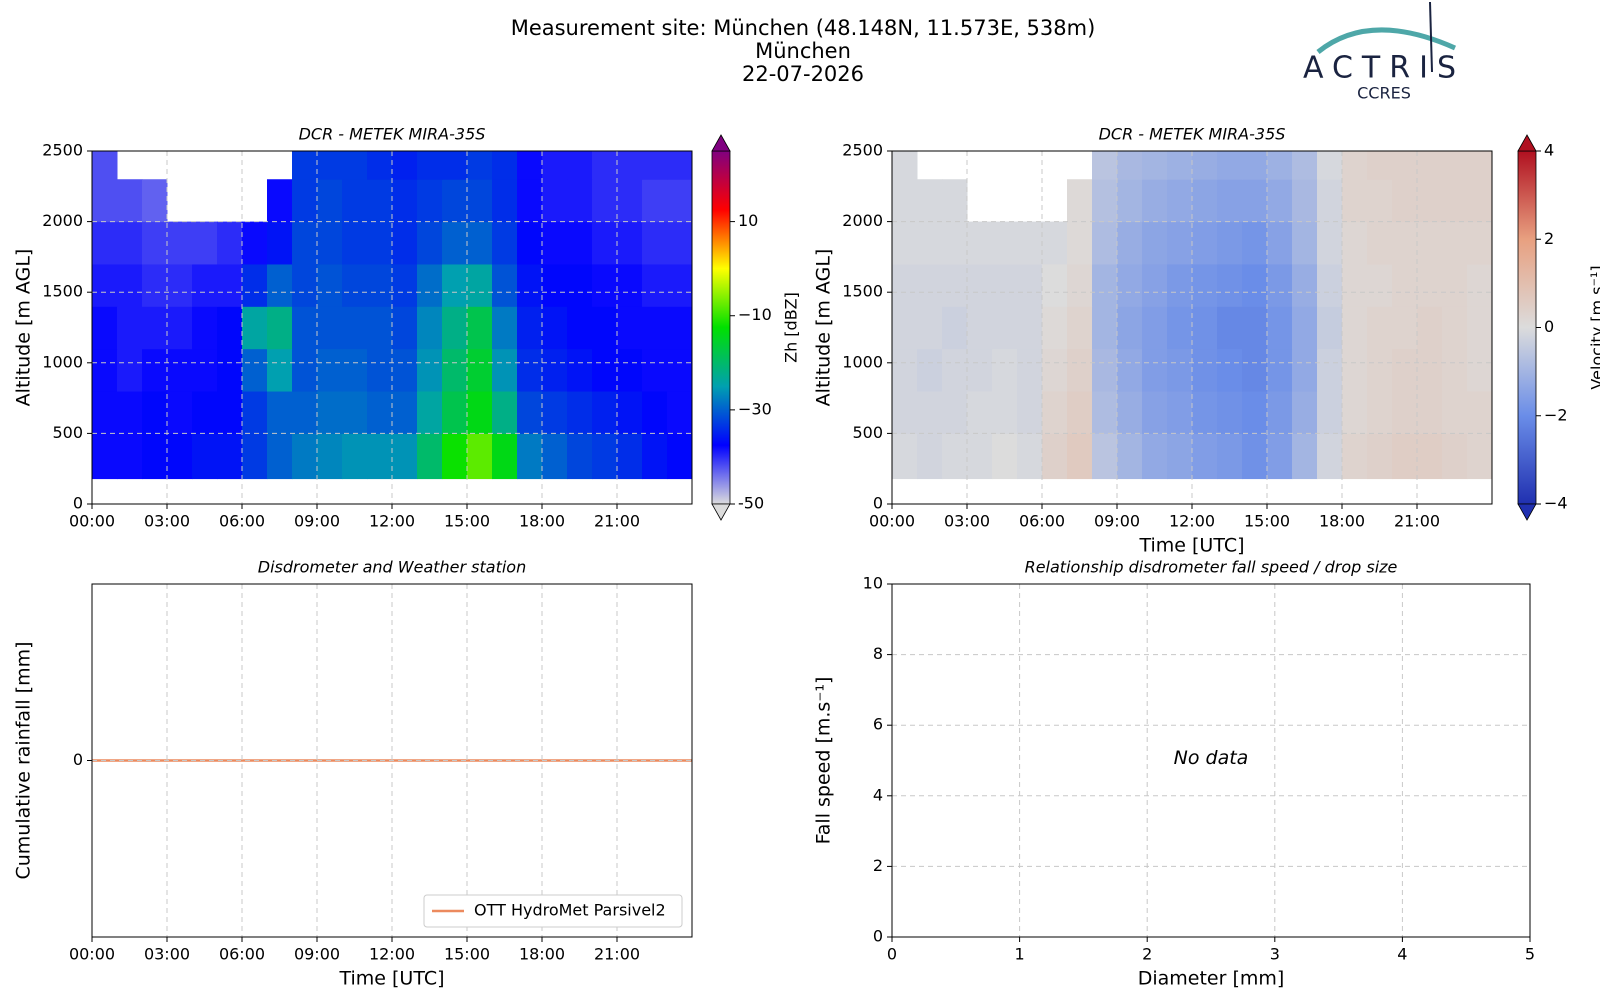  I want to click on x-tick-label: 12:00, so click(1192, 521).